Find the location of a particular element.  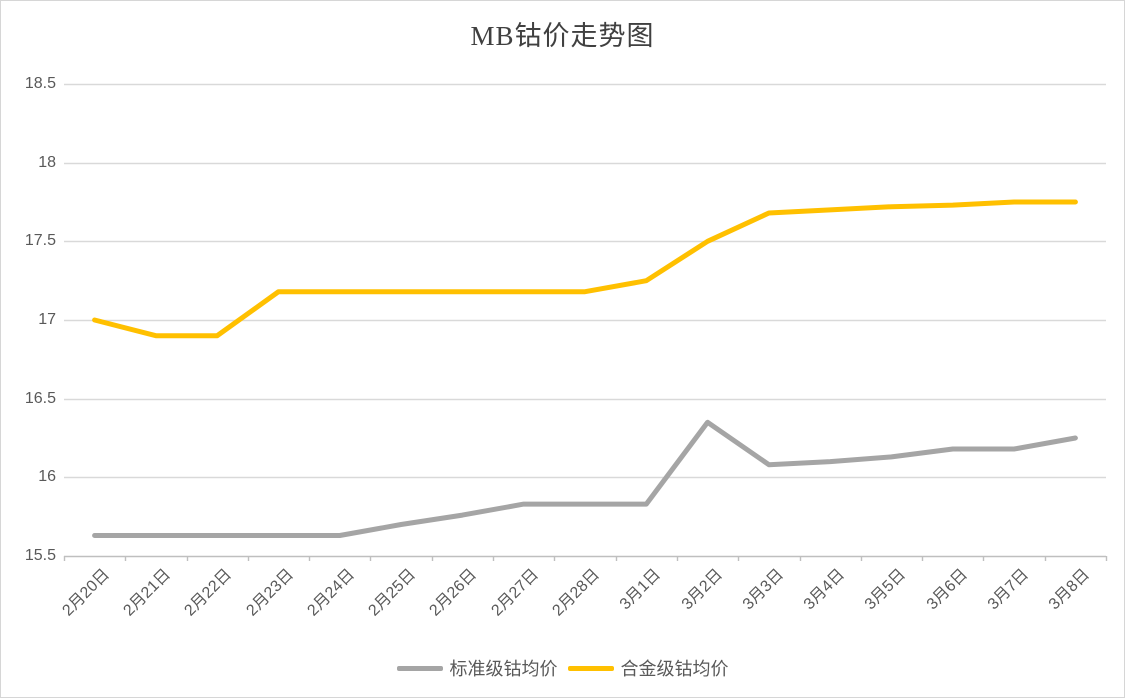

y-tick-label: 18.5 is located at coordinates (40, 83).